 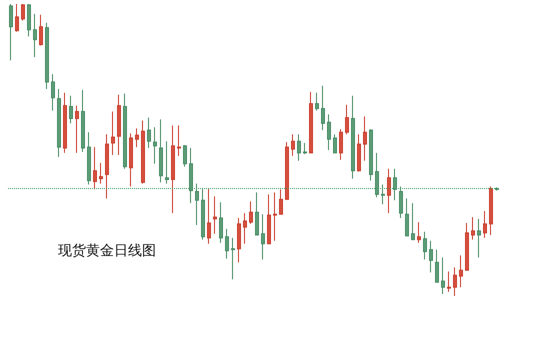 I want to click on annotation: 现货黄金日线图, so click(x=107, y=251).